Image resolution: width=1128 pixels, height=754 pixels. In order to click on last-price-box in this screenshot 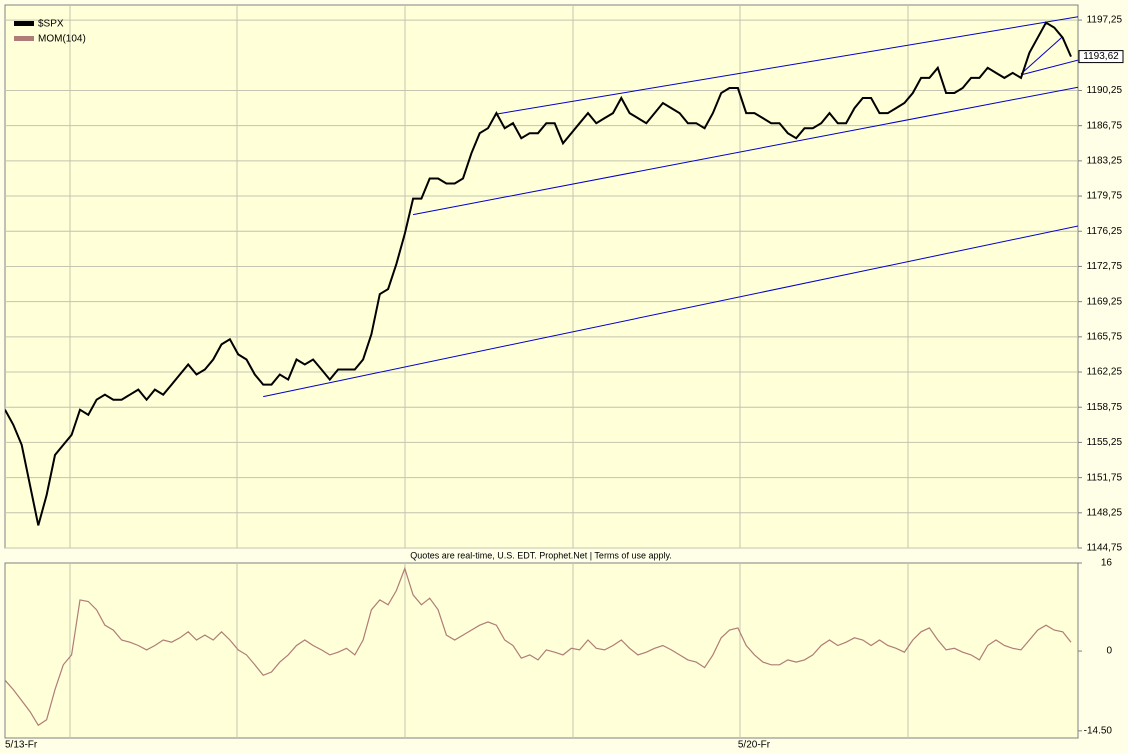, I will do `click(1101, 57)`.